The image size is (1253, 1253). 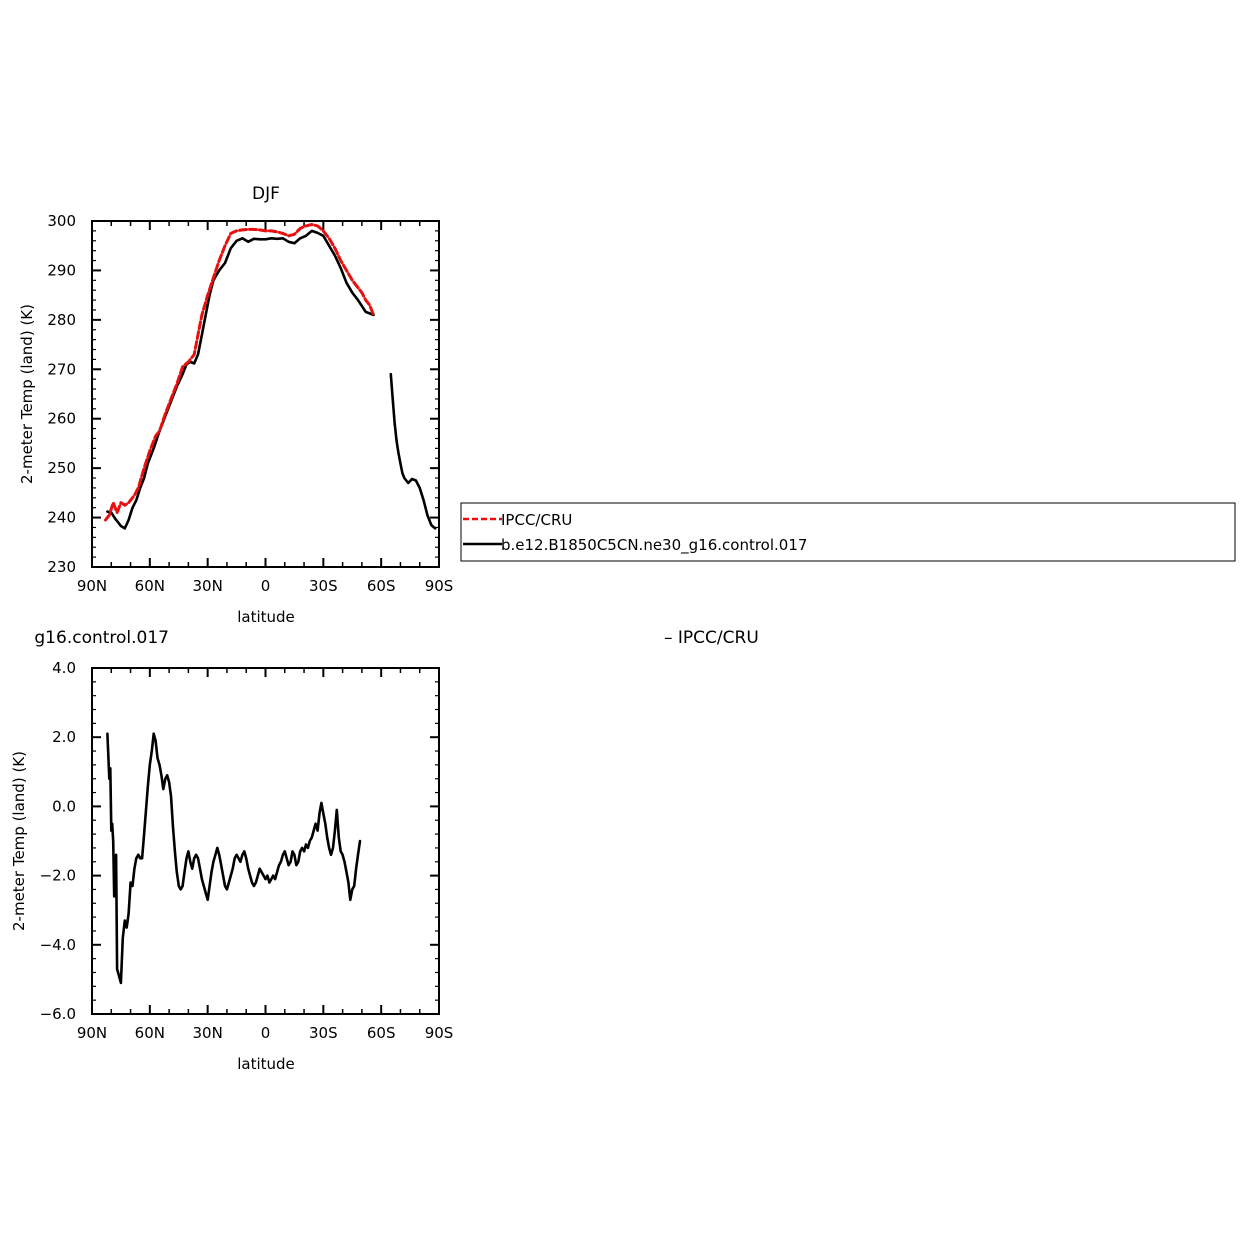 I want to click on bottom-panel-ticks: 90N 60N 30N 0 30S 60S 90S −6.0 −4.0 −2.0 0.0 2.0 4.0, so click(x=247, y=850).